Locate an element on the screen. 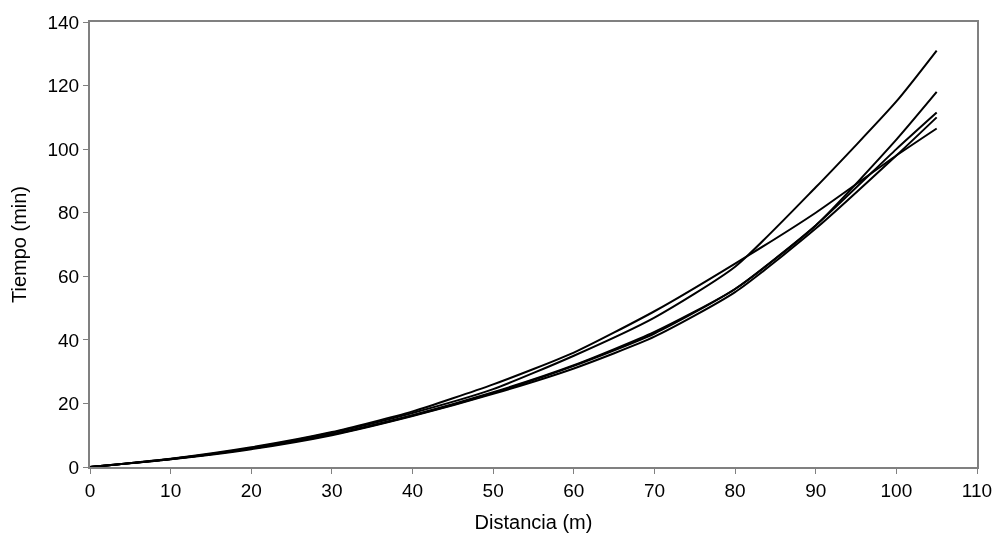  x-tick-label: 100 is located at coordinates (896, 490).